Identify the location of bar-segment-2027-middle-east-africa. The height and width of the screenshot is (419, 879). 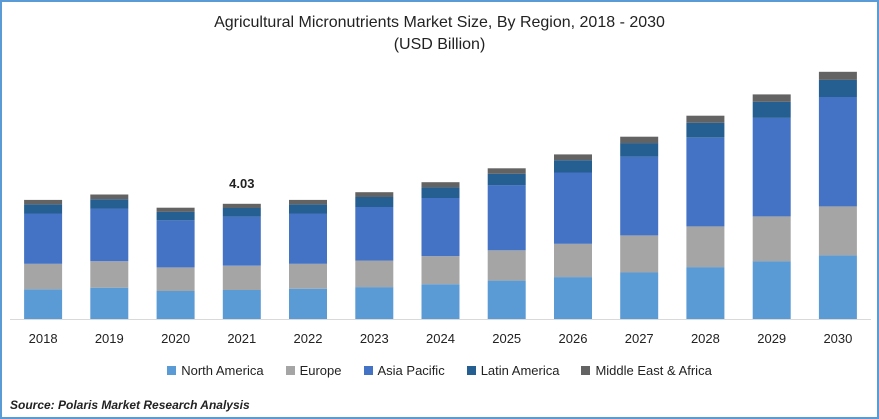
(639, 140).